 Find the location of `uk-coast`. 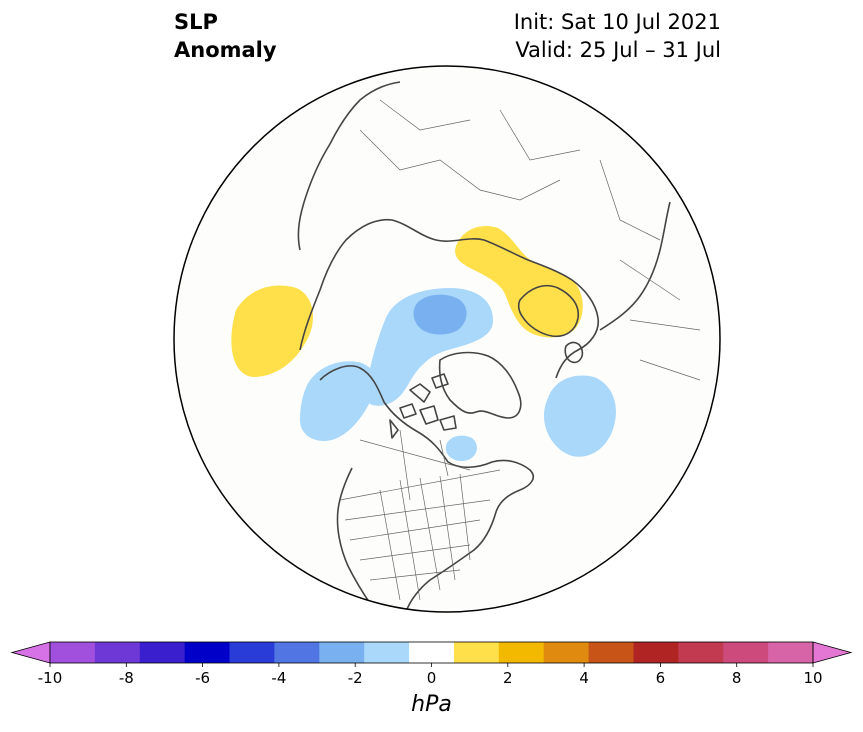

uk-coast is located at coordinates (574, 352).